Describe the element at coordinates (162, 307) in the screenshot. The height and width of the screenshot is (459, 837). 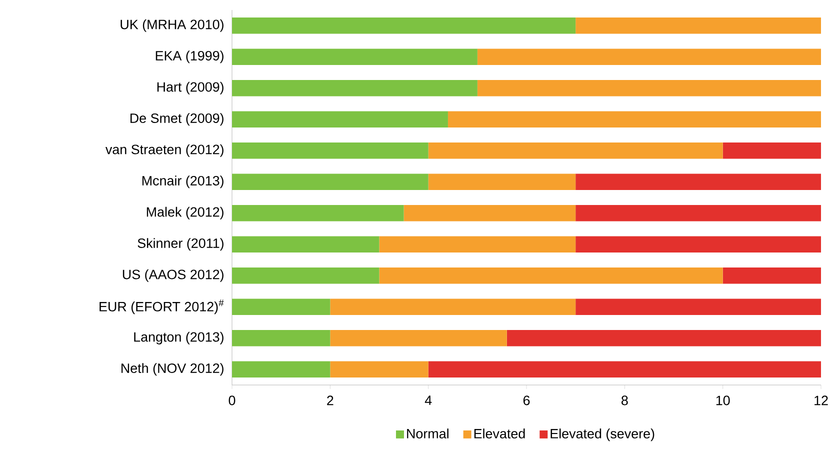
I see `y-tick-label: EUR (EFORT 2012)$^{#}$` at that location.